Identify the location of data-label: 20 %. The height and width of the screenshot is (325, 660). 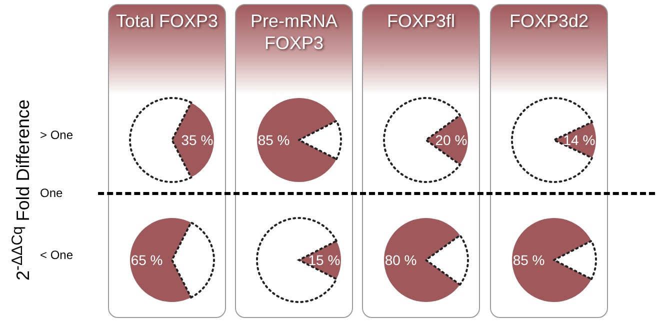
(451, 140).